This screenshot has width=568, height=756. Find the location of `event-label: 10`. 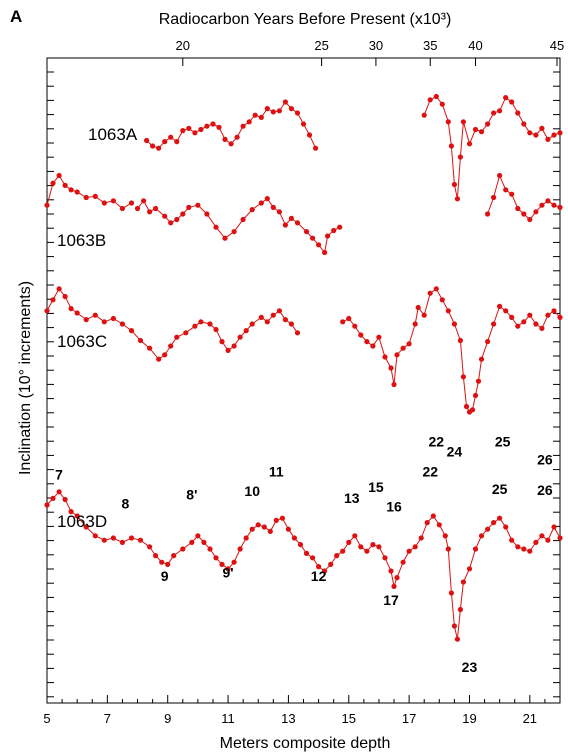

event-label: 10 is located at coordinates (252, 491).